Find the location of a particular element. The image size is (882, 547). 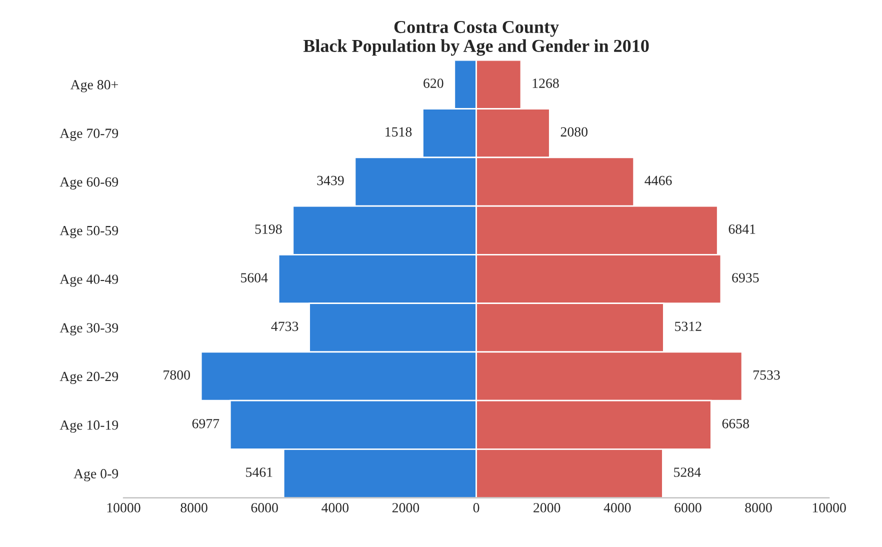

data-label: 3439 is located at coordinates (330, 181).